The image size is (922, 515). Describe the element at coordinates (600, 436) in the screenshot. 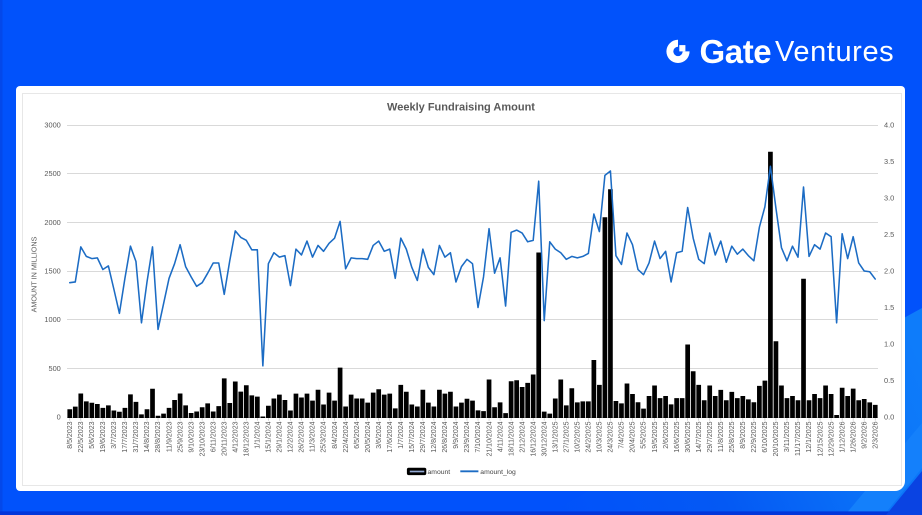

I see `svg-text: 10/3/2025` at that location.